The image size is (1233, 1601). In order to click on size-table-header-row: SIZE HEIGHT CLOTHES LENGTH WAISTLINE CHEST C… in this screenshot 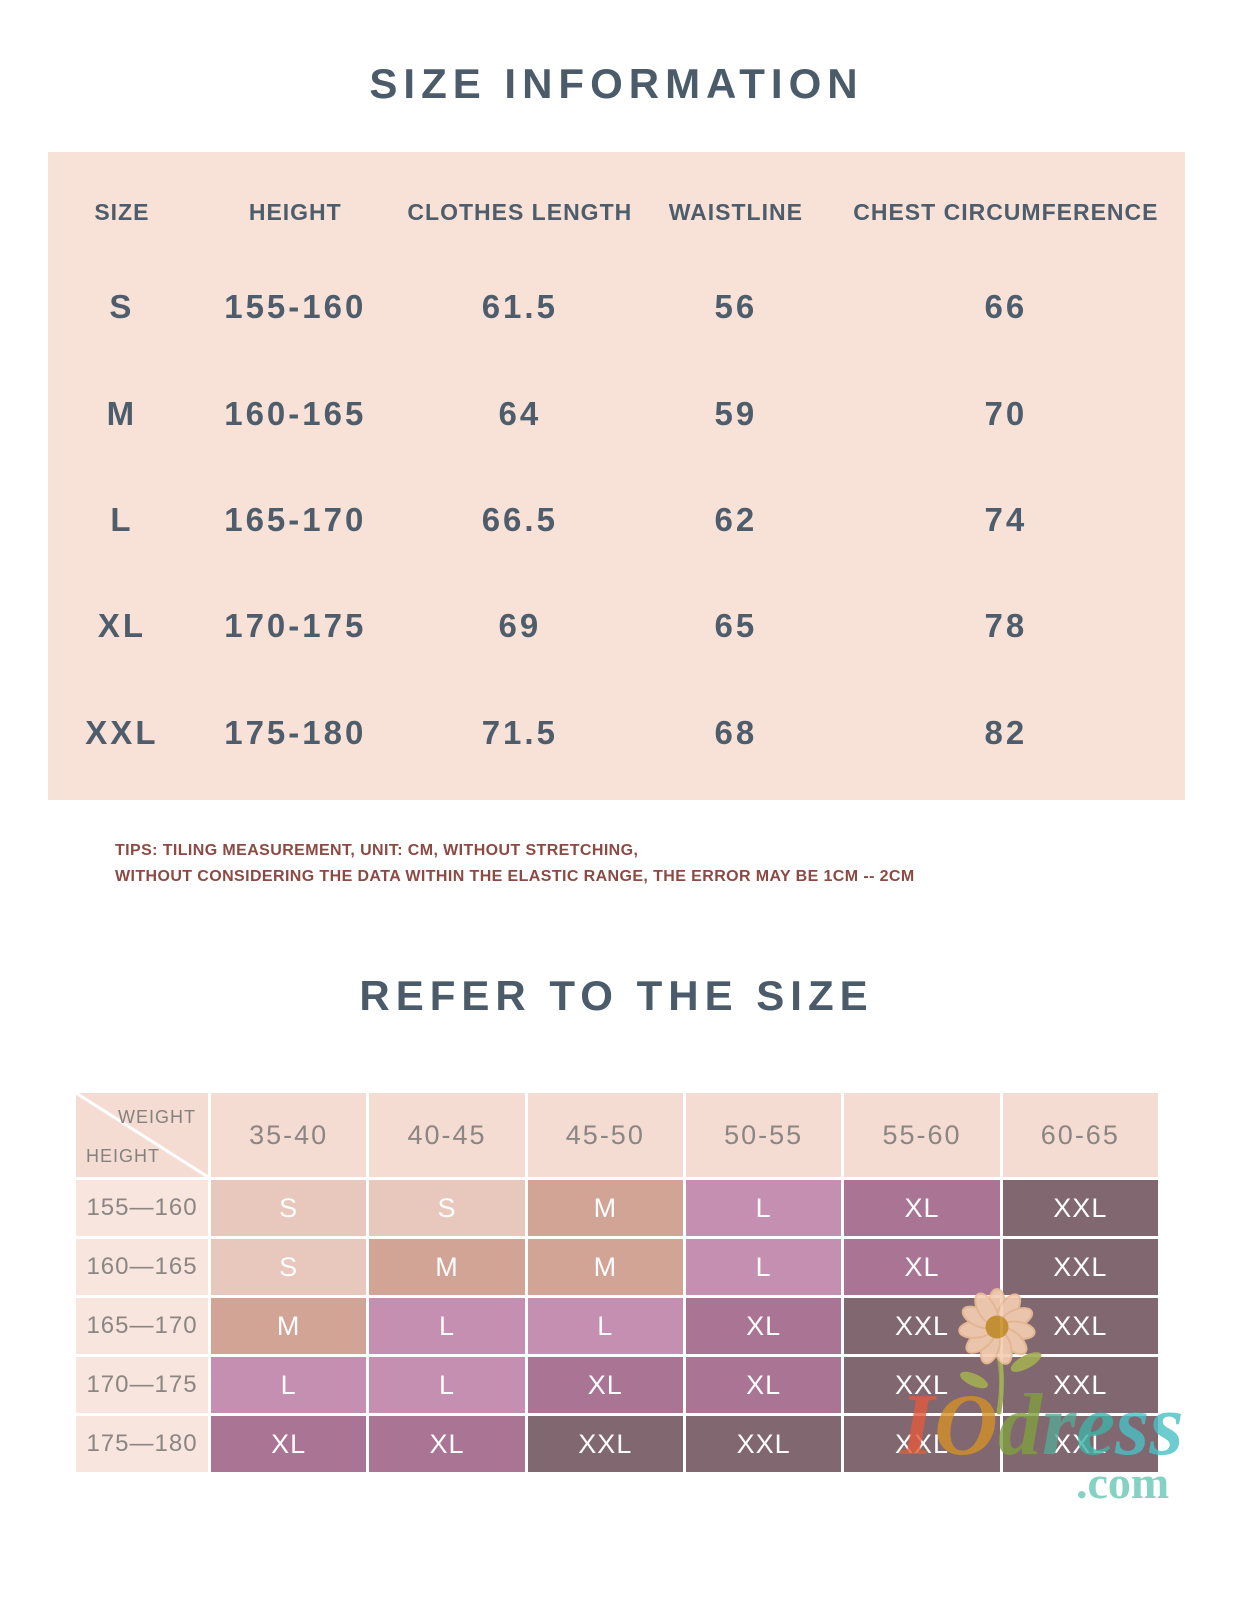, I will do `click(616, 212)`.